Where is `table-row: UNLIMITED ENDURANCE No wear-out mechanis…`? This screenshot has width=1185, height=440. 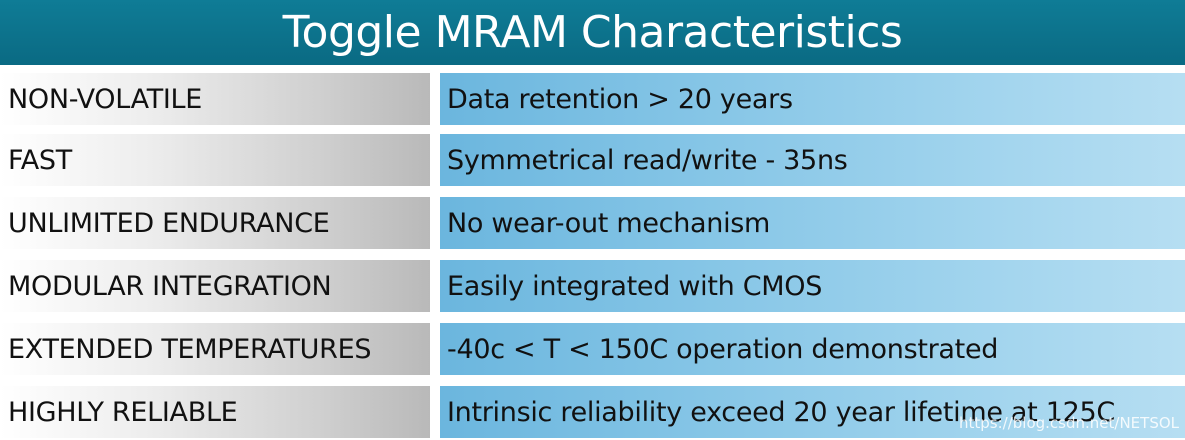 table-row: UNLIMITED ENDURANCE No wear-out mechanis… is located at coordinates (592, 223).